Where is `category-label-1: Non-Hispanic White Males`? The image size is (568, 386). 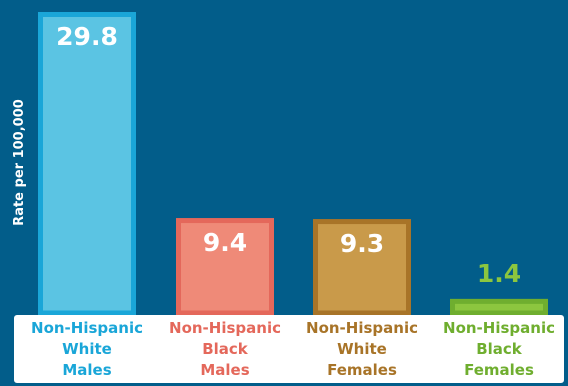
category-label-1: Non-Hispanic White Males is located at coordinates (87, 349).